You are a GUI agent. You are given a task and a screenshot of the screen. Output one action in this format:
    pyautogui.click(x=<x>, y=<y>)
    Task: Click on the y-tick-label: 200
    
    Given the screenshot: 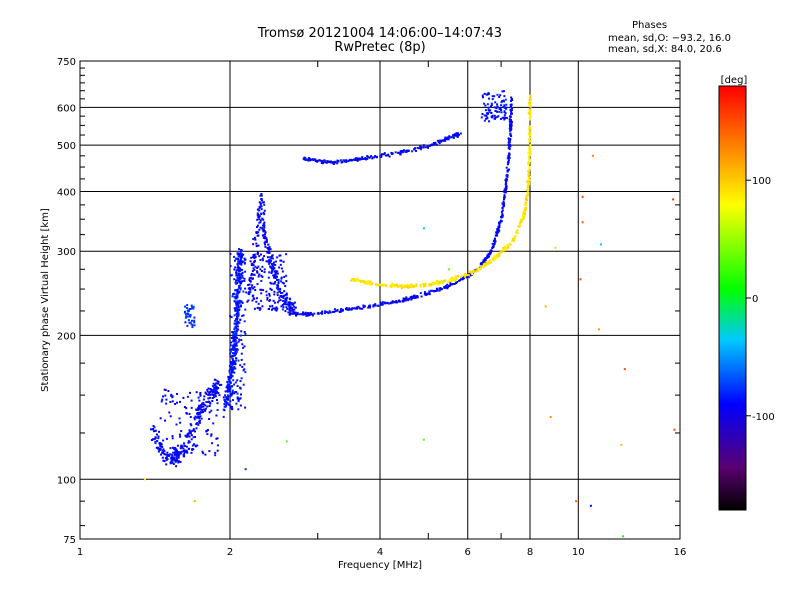 What is the action you would take?
    pyautogui.click(x=66, y=336)
    